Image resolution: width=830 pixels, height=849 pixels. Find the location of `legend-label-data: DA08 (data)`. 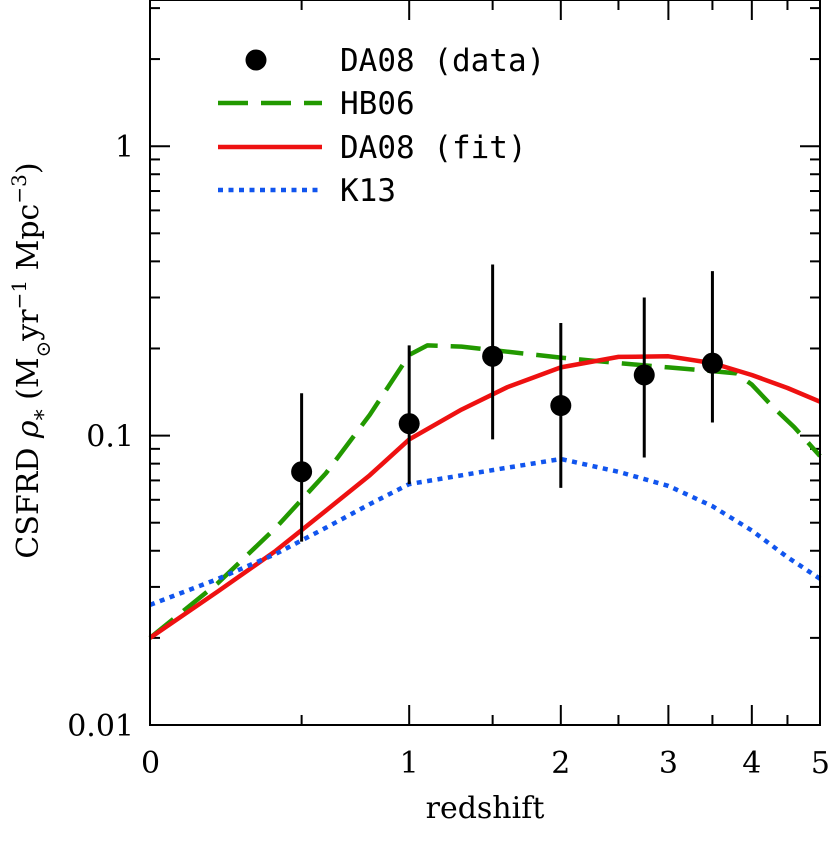

legend-label-data: DA08 (data) is located at coordinates (442, 61).